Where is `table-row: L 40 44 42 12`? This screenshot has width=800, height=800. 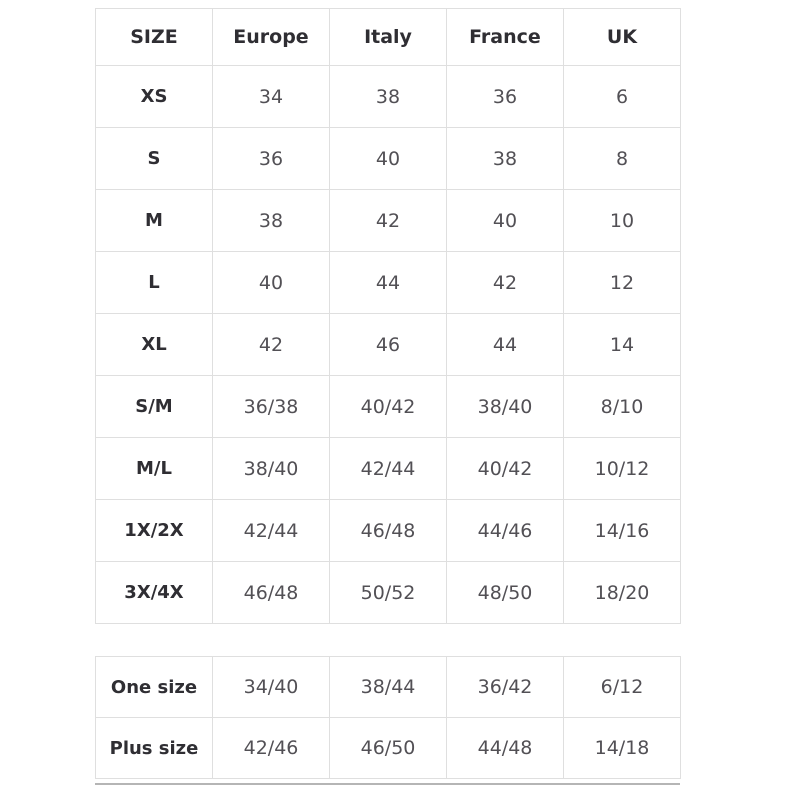 table-row: L 40 44 42 12 is located at coordinates (388, 282).